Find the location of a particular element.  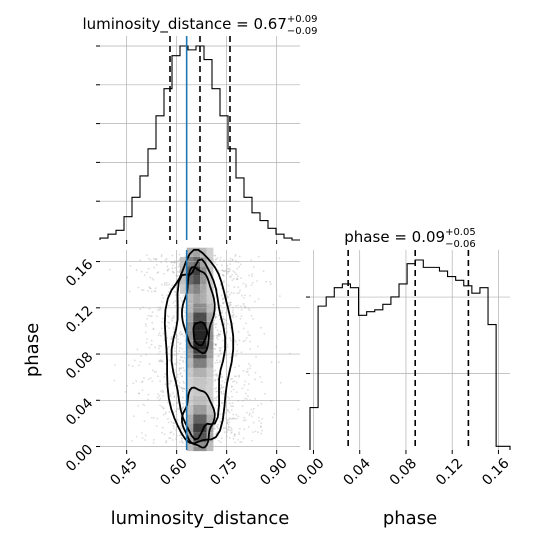

two-d-tick-marks is located at coordinates (187, 357).